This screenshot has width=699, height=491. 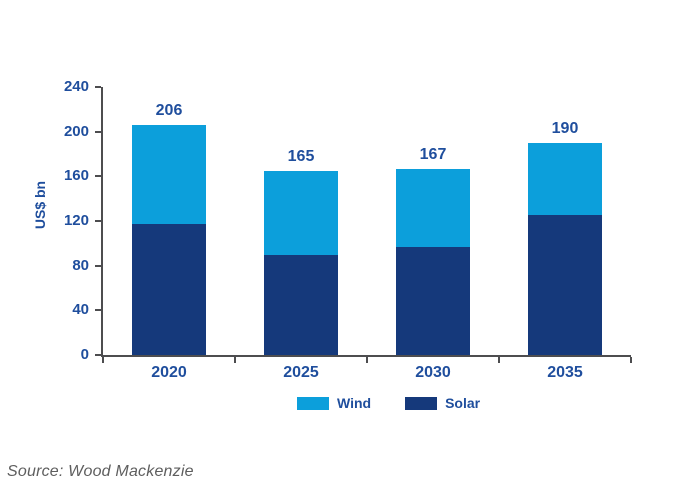 What do you see at coordinates (169, 110) in the screenshot?
I see `bar-total-label: 206` at bounding box center [169, 110].